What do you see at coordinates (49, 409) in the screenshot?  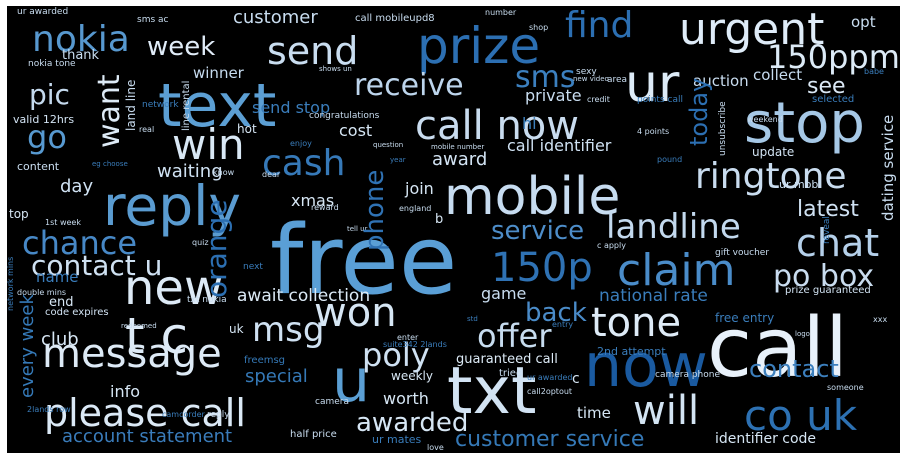 I see `cloud-word: 2lands row` at bounding box center [49, 409].